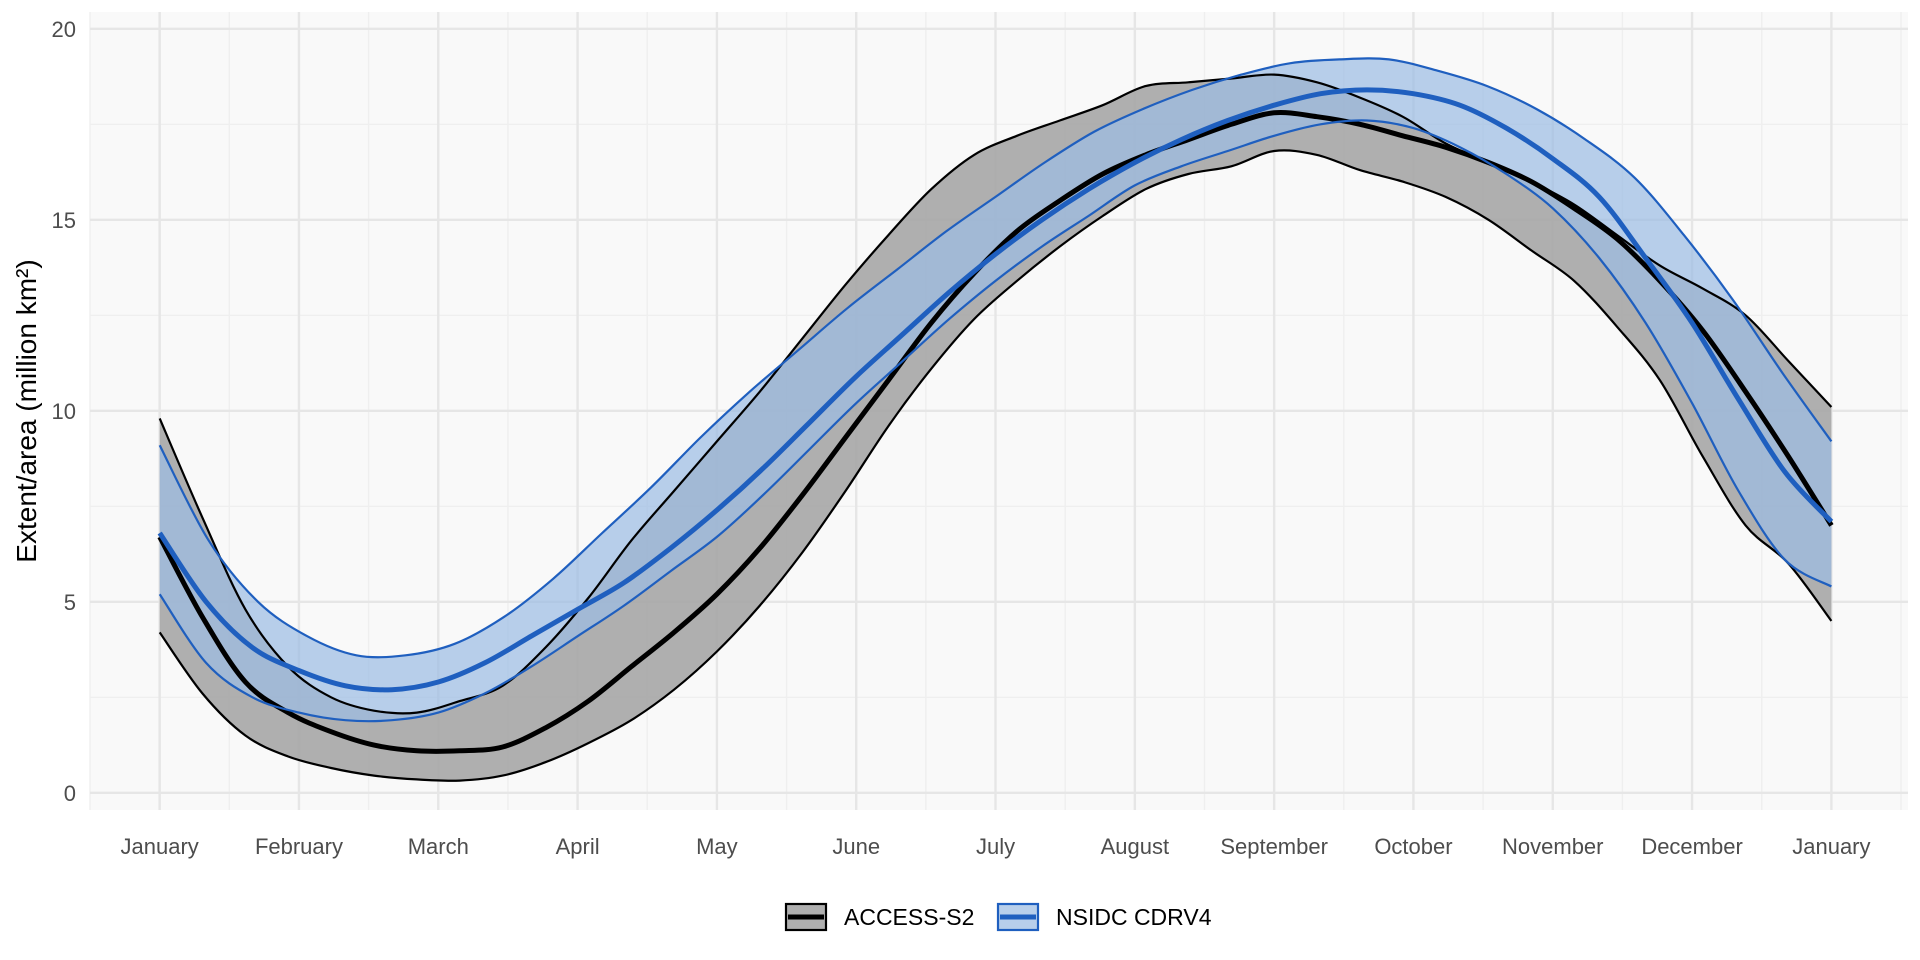 This screenshot has height=960, width=1920. What do you see at coordinates (909, 917) in the screenshot?
I see `legend-label-access-s2: ACCESS-S2` at bounding box center [909, 917].